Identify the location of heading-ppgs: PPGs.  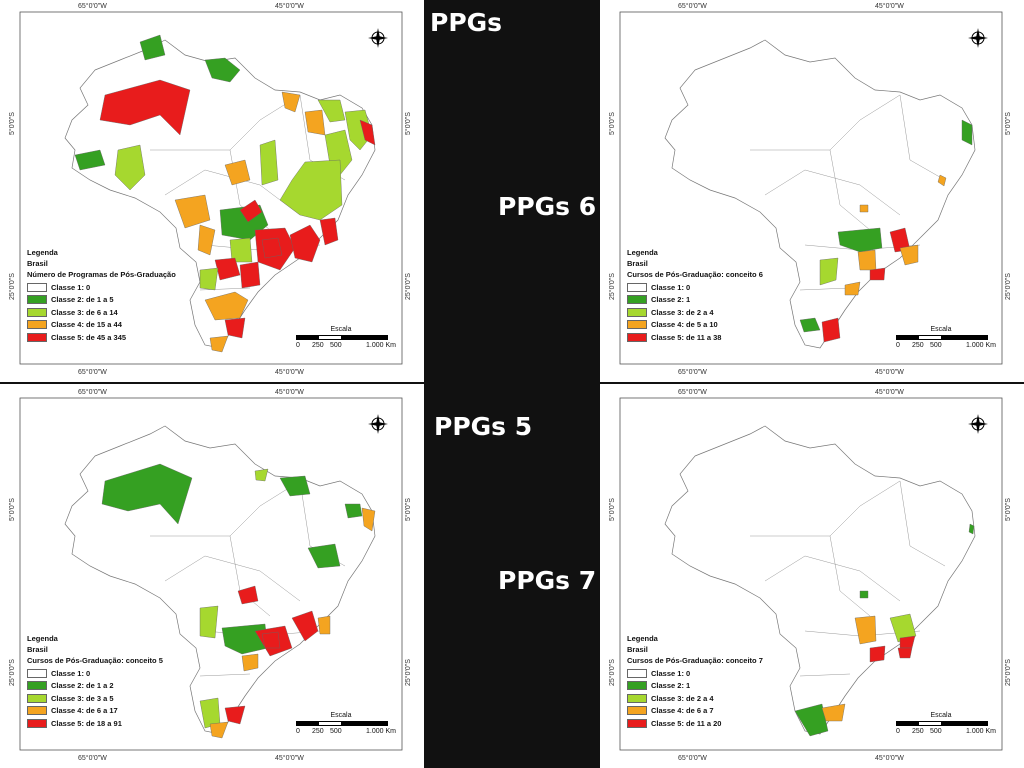
(466, 22).